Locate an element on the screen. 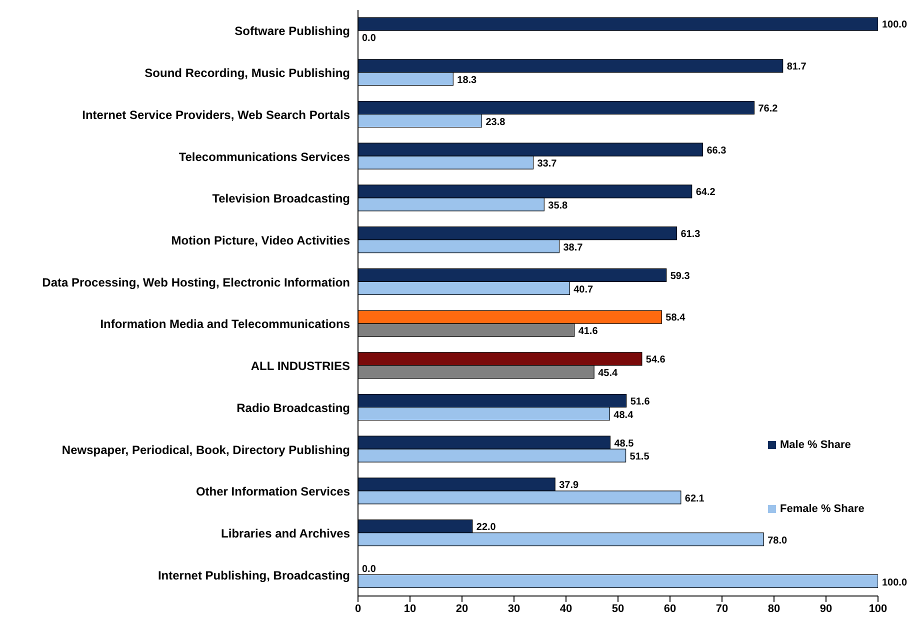  x-tick-label: 10 is located at coordinates (410, 608).